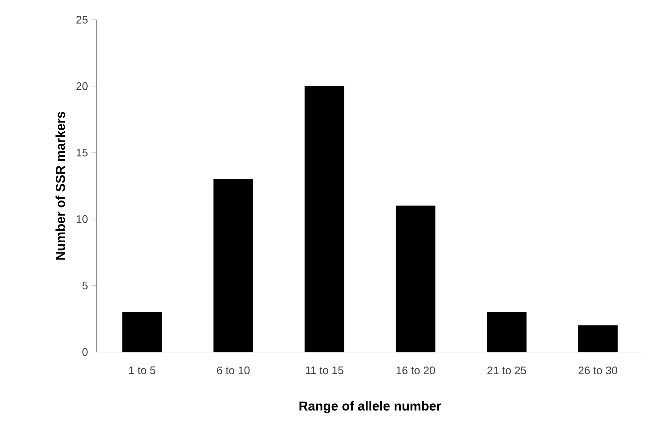  What do you see at coordinates (85, 286) in the screenshot?
I see `y-tick-label: 5` at bounding box center [85, 286].